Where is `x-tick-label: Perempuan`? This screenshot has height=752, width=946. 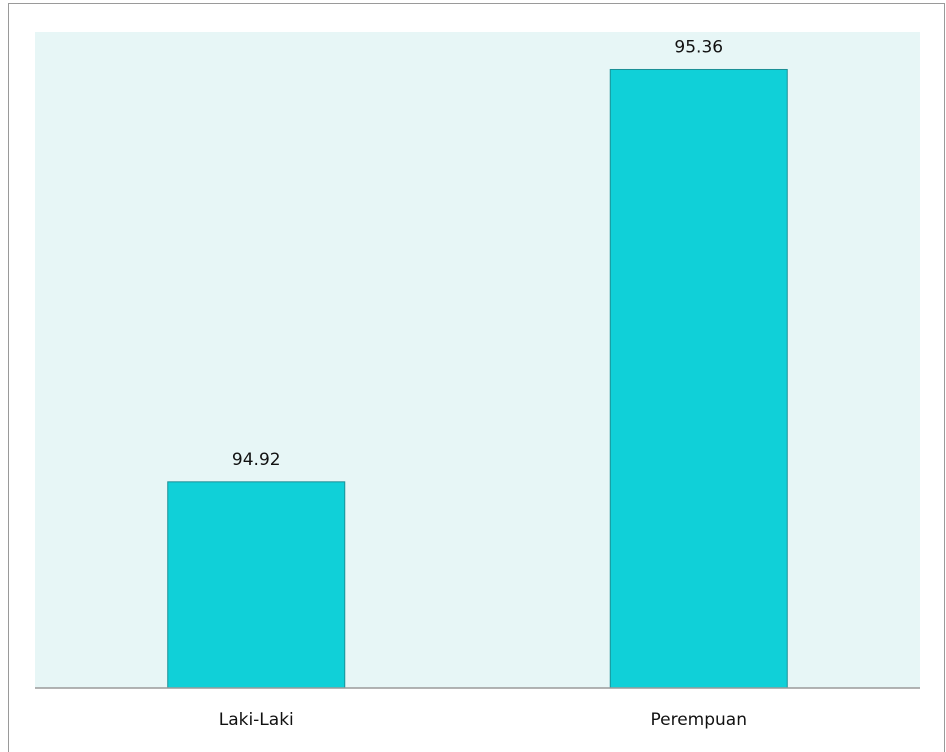
x-tick-label: Perempuan is located at coordinates (699, 720).